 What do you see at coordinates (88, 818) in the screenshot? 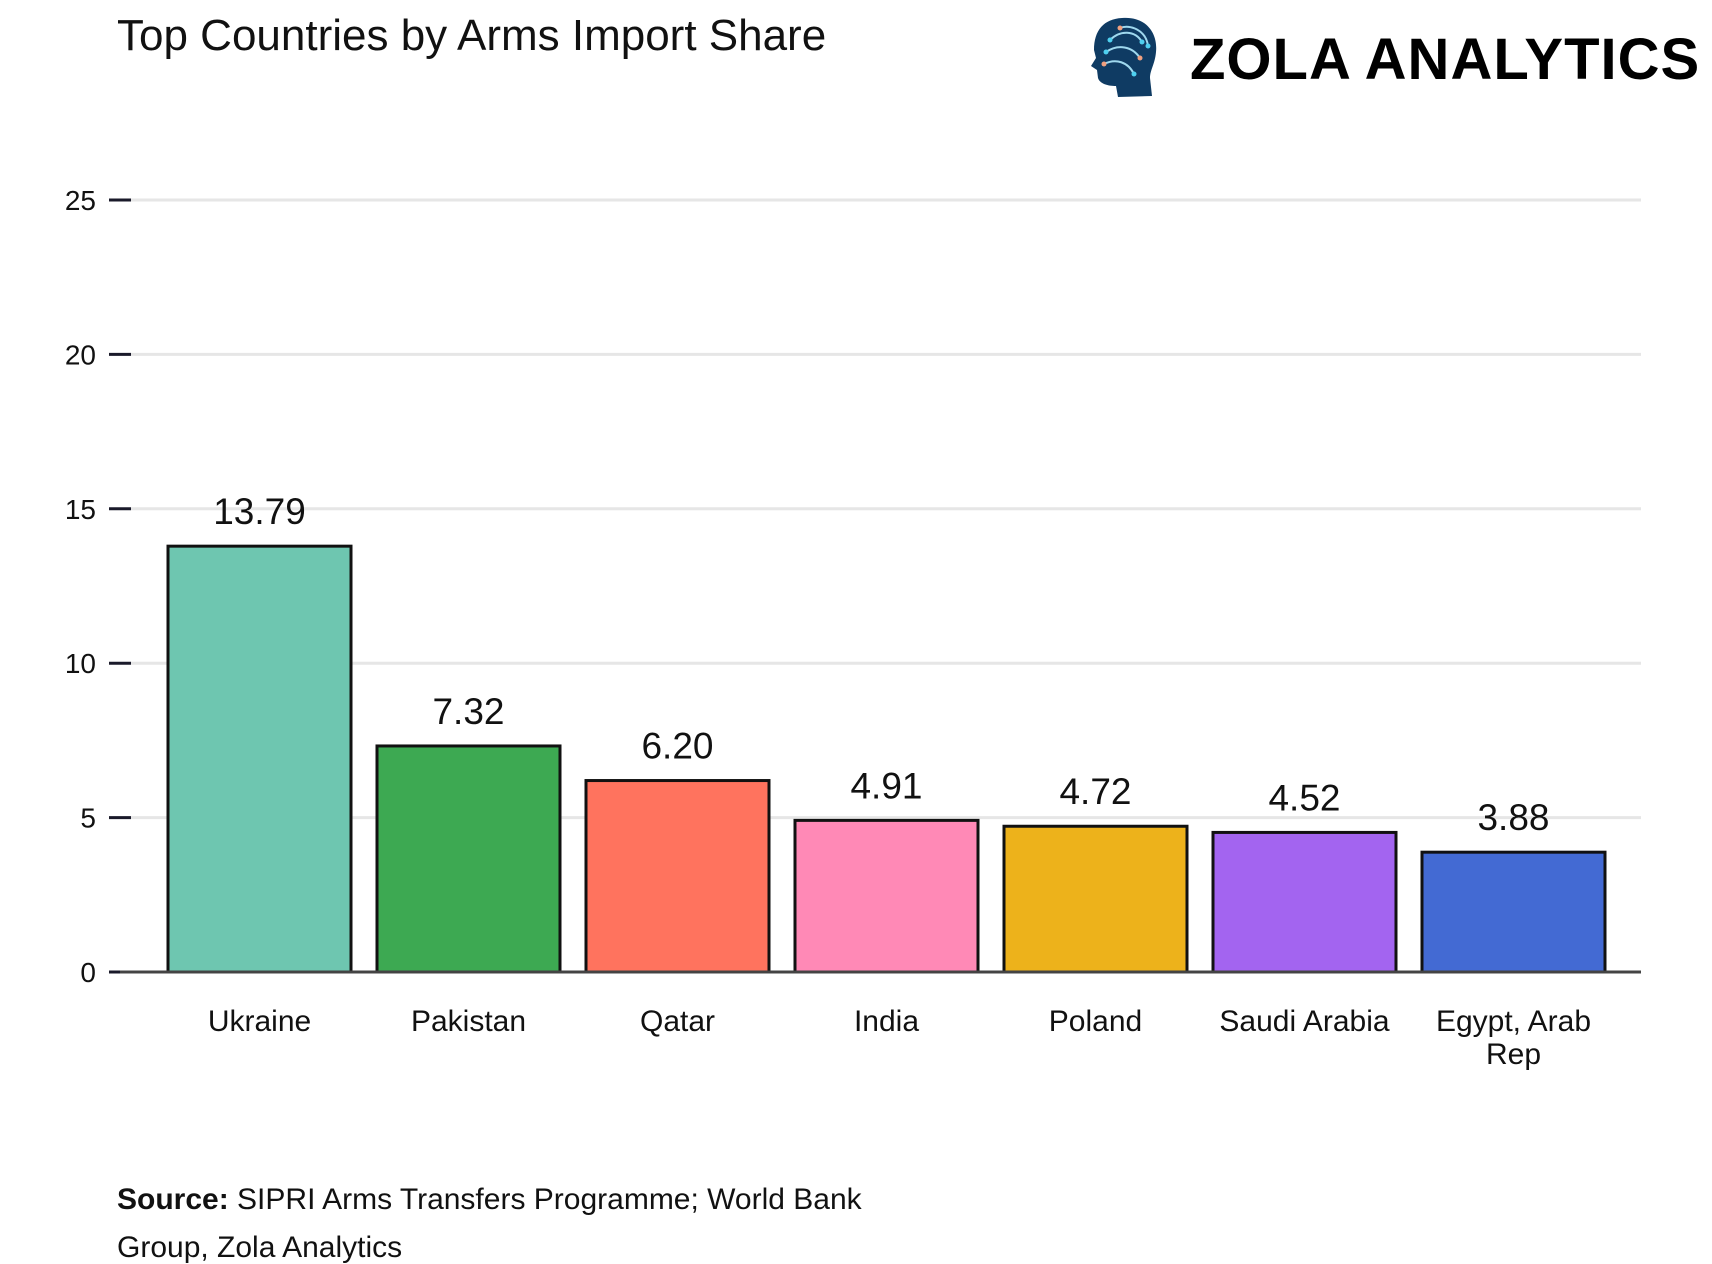
I see `y-tick-label: 5` at bounding box center [88, 818].